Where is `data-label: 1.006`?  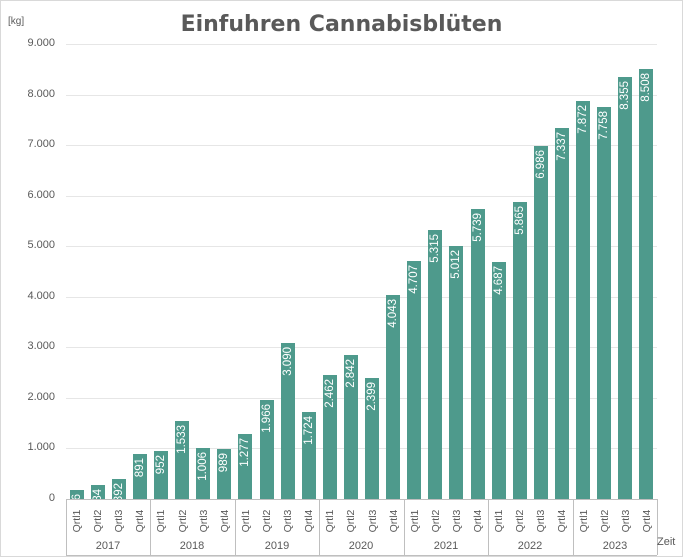
data-label: 1.006 is located at coordinates (203, 466).